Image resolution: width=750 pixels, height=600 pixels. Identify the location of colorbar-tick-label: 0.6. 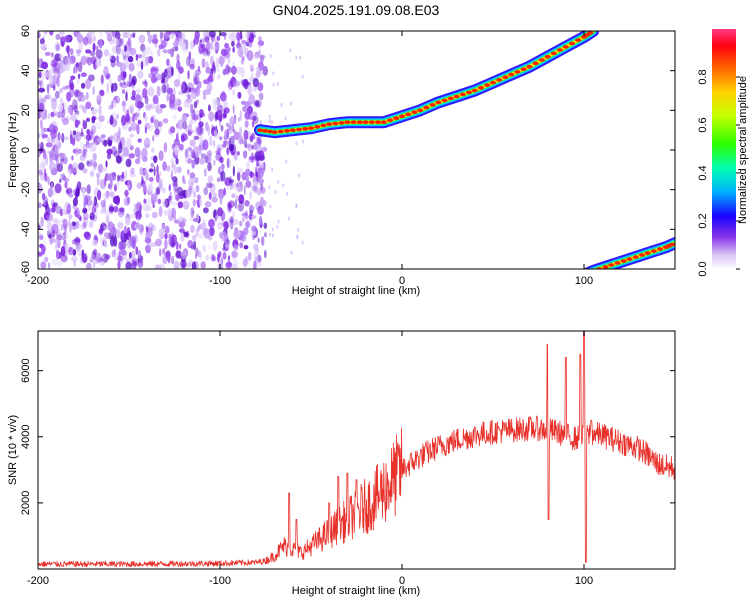
(703, 124).